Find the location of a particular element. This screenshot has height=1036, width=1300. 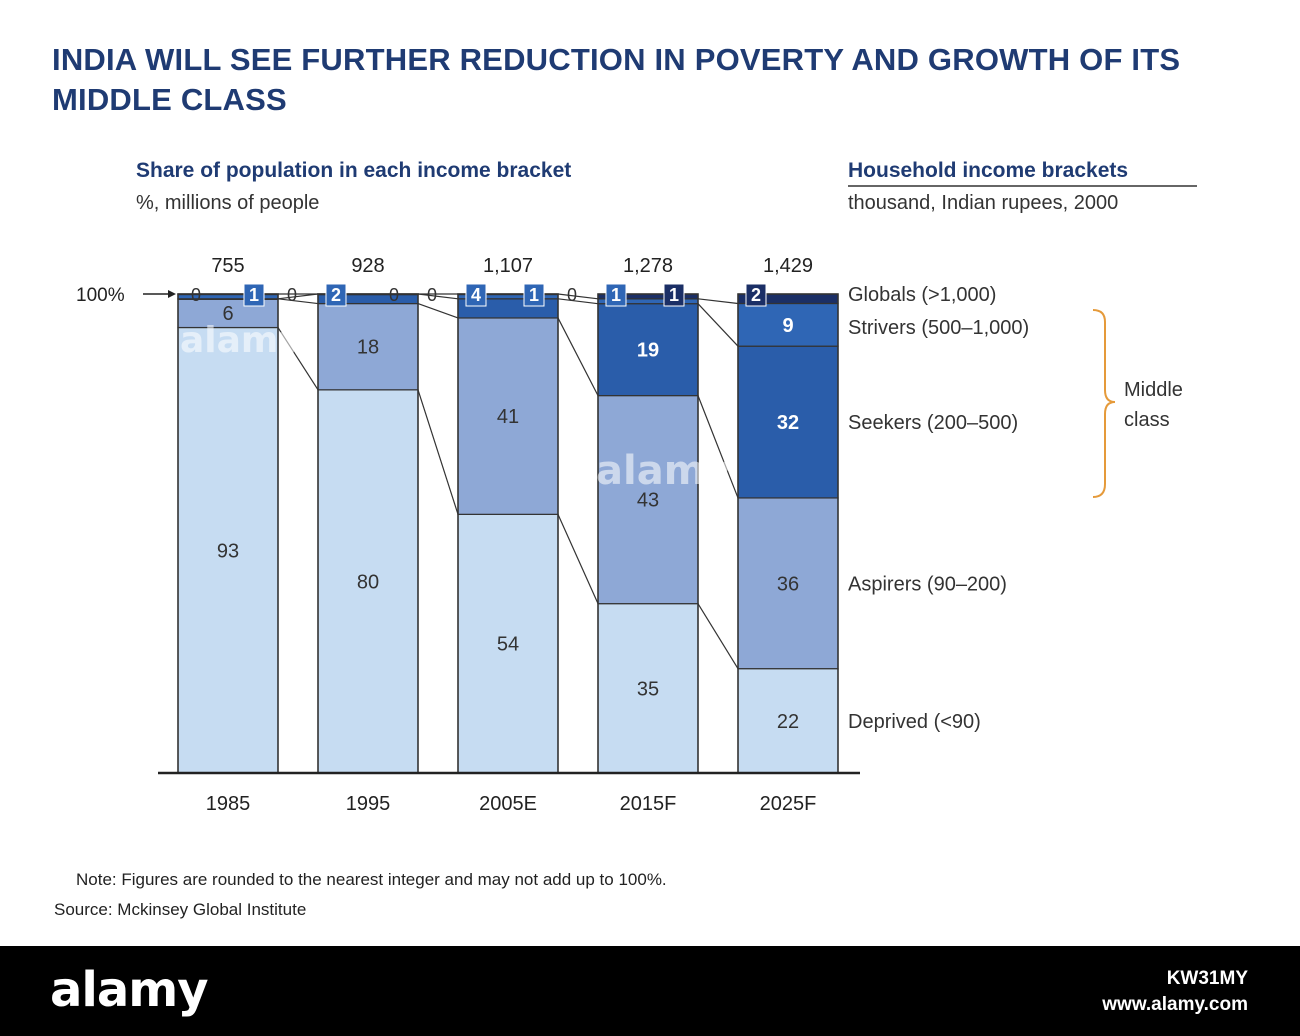

bar-value-label: 32 is located at coordinates (788, 423).